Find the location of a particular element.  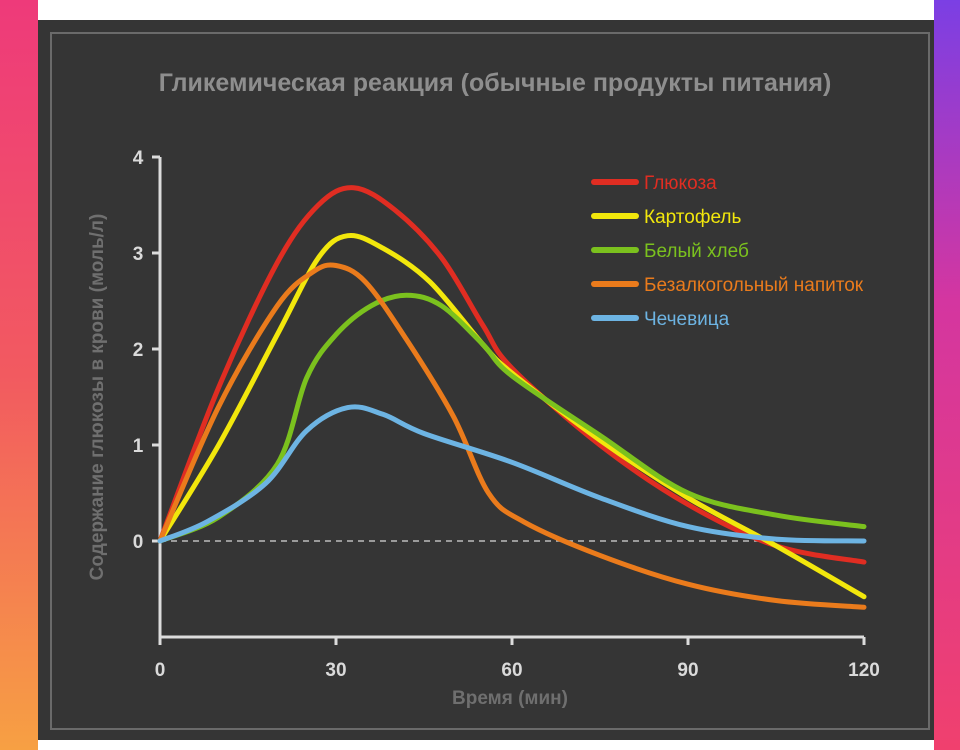

x-ticks: 0 30 60 90 120 is located at coordinates (517, 659).